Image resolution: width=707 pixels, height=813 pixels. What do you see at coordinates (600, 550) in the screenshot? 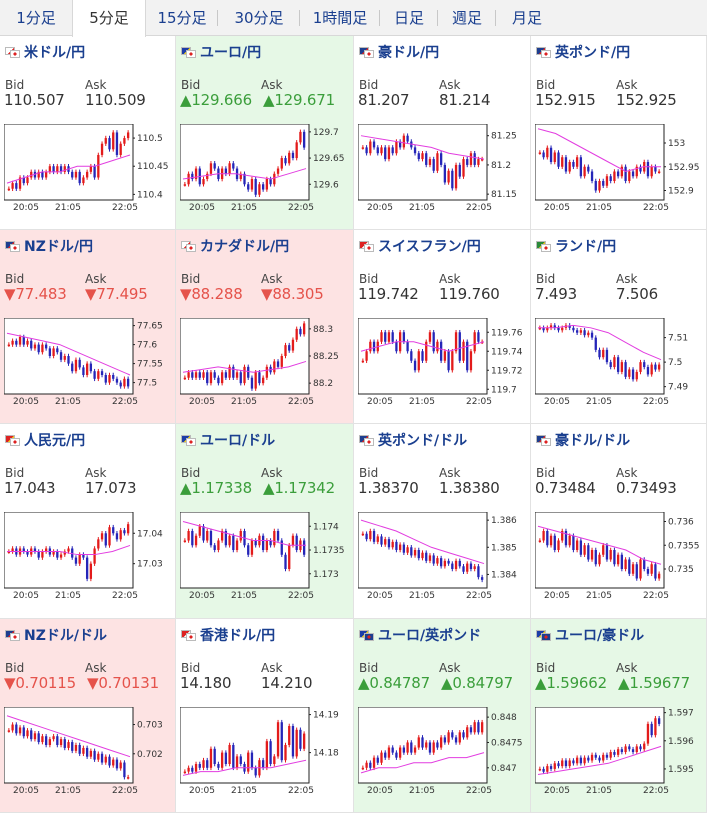
I see `plot-area` at bounding box center [600, 550].